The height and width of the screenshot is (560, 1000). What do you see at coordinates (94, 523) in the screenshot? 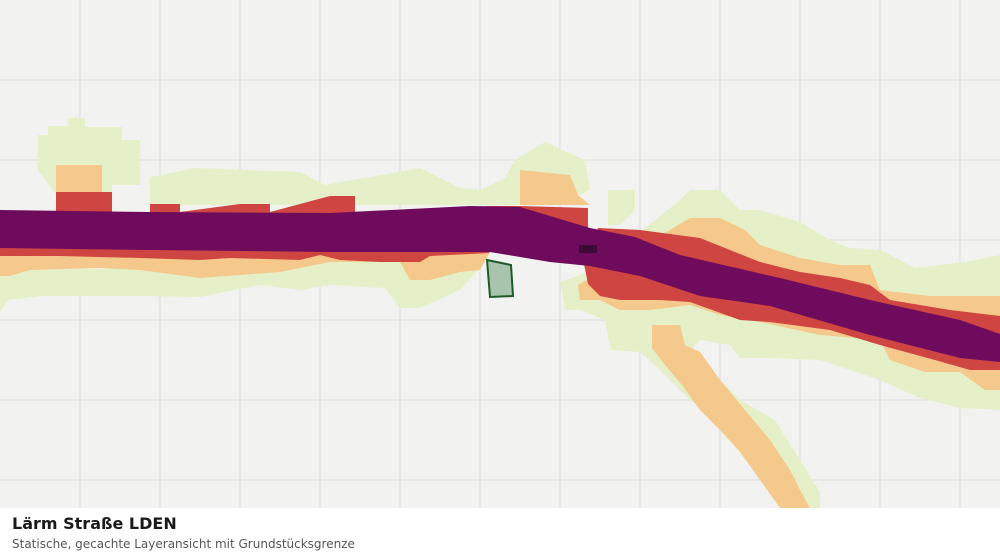
I see `map-title: Lärm Straße LDEN` at bounding box center [94, 523].